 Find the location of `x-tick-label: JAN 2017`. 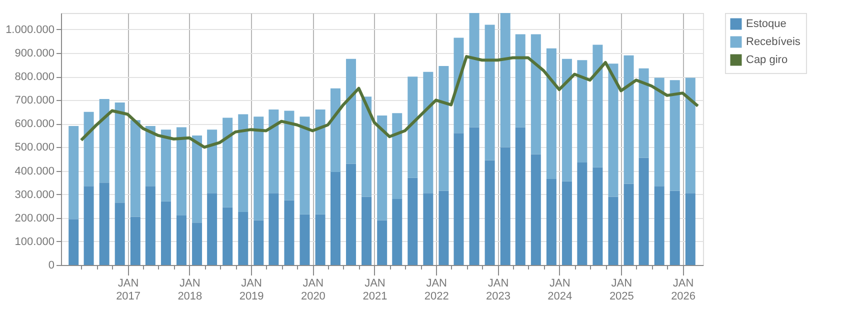

x-tick-label: JAN 2017 is located at coordinates (128, 290).